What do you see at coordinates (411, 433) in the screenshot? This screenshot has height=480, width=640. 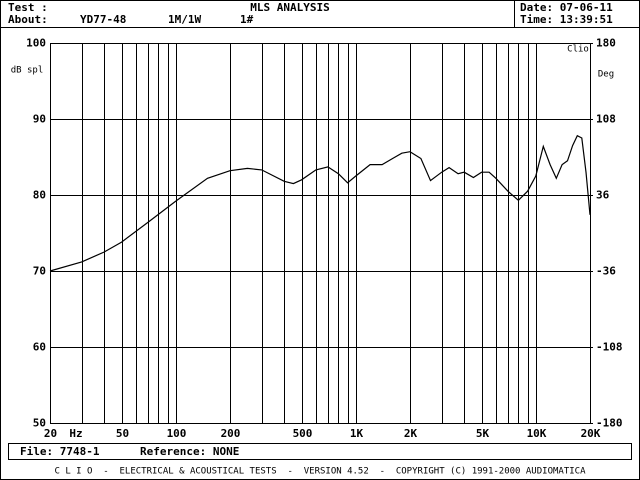 I see `x-tick-label: 2K` at bounding box center [411, 433].